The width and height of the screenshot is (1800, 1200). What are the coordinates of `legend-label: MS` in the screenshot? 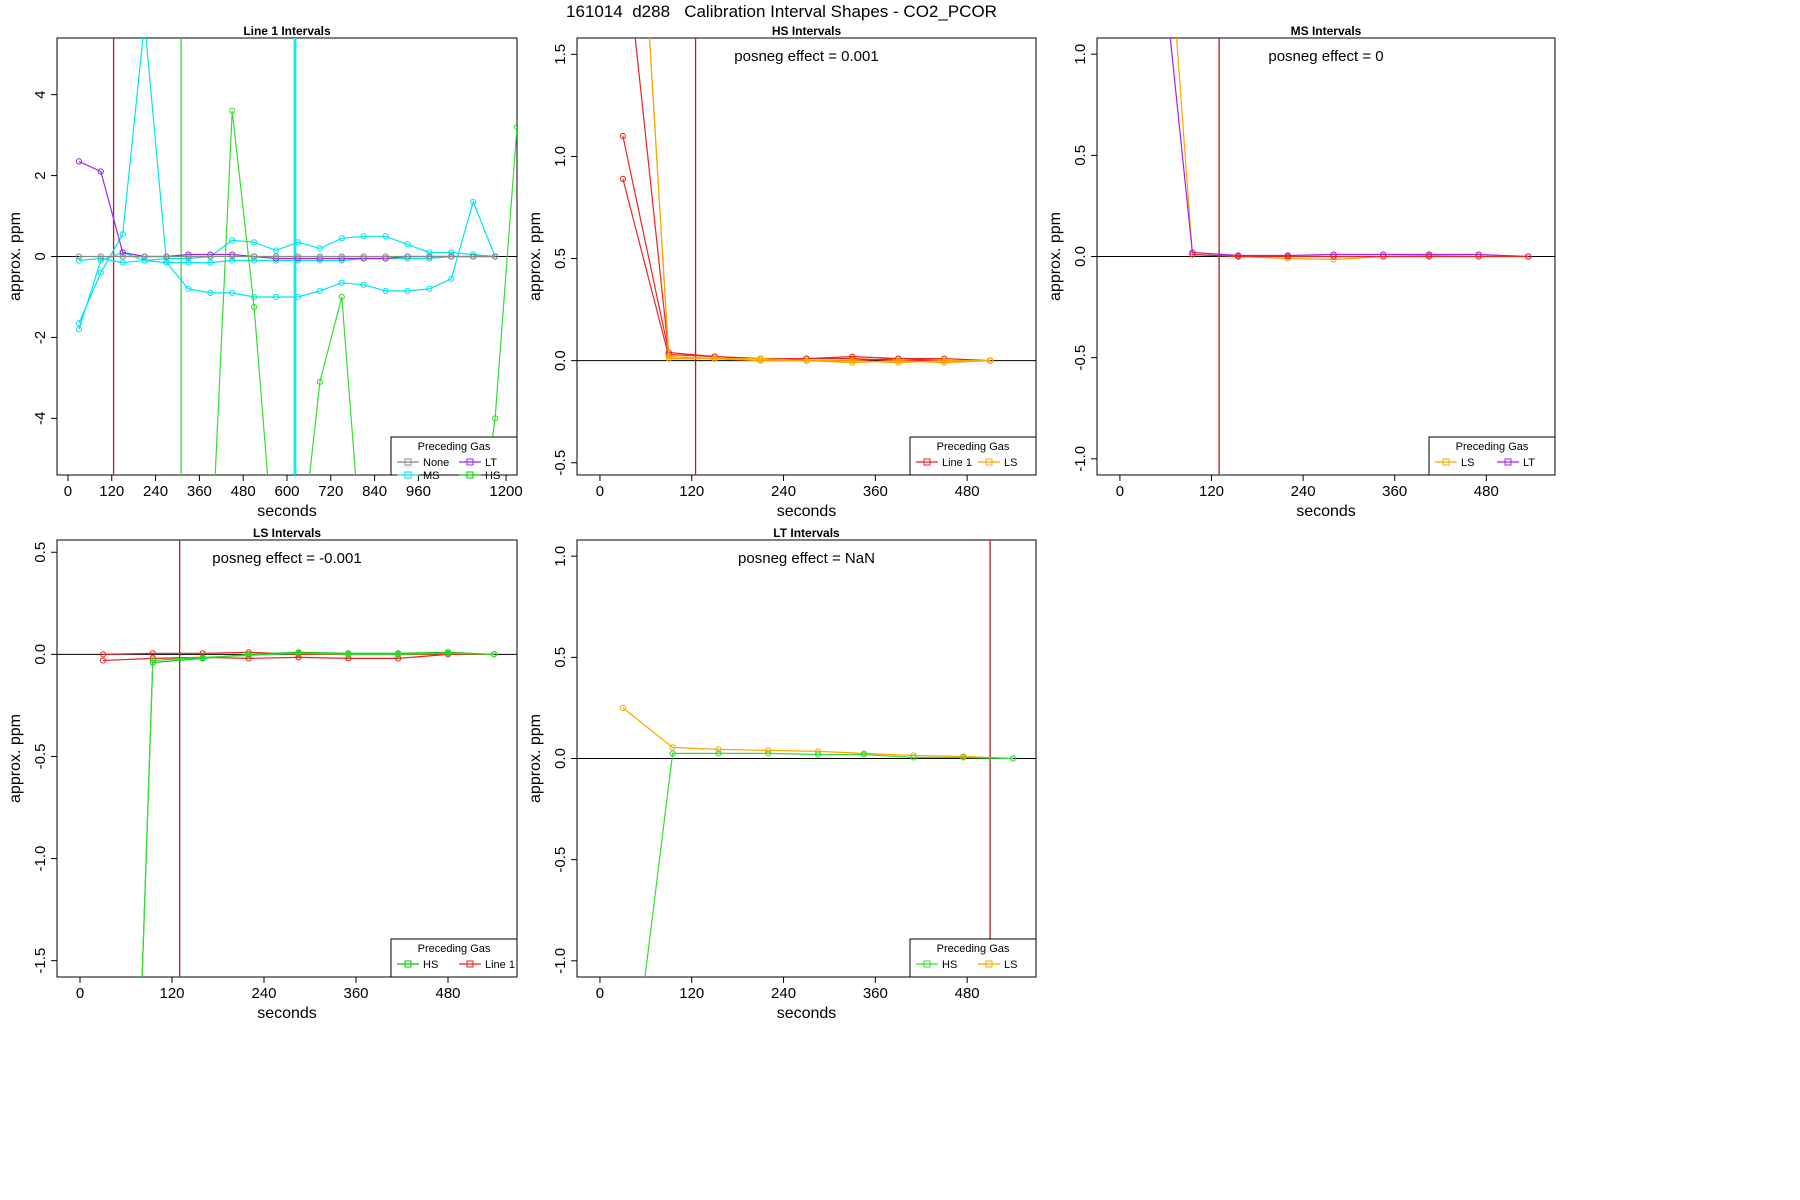 It's located at (431, 476).